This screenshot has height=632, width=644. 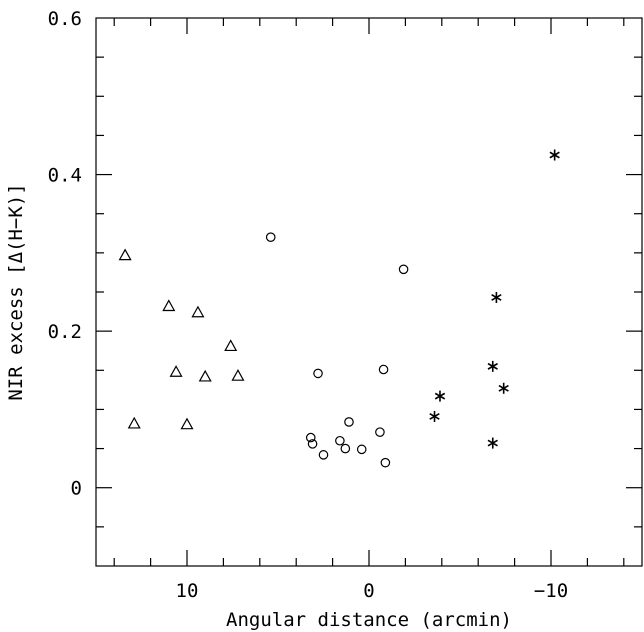 What do you see at coordinates (76, 489) in the screenshot?
I see `y-tick-label: 0` at bounding box center [76, 489].